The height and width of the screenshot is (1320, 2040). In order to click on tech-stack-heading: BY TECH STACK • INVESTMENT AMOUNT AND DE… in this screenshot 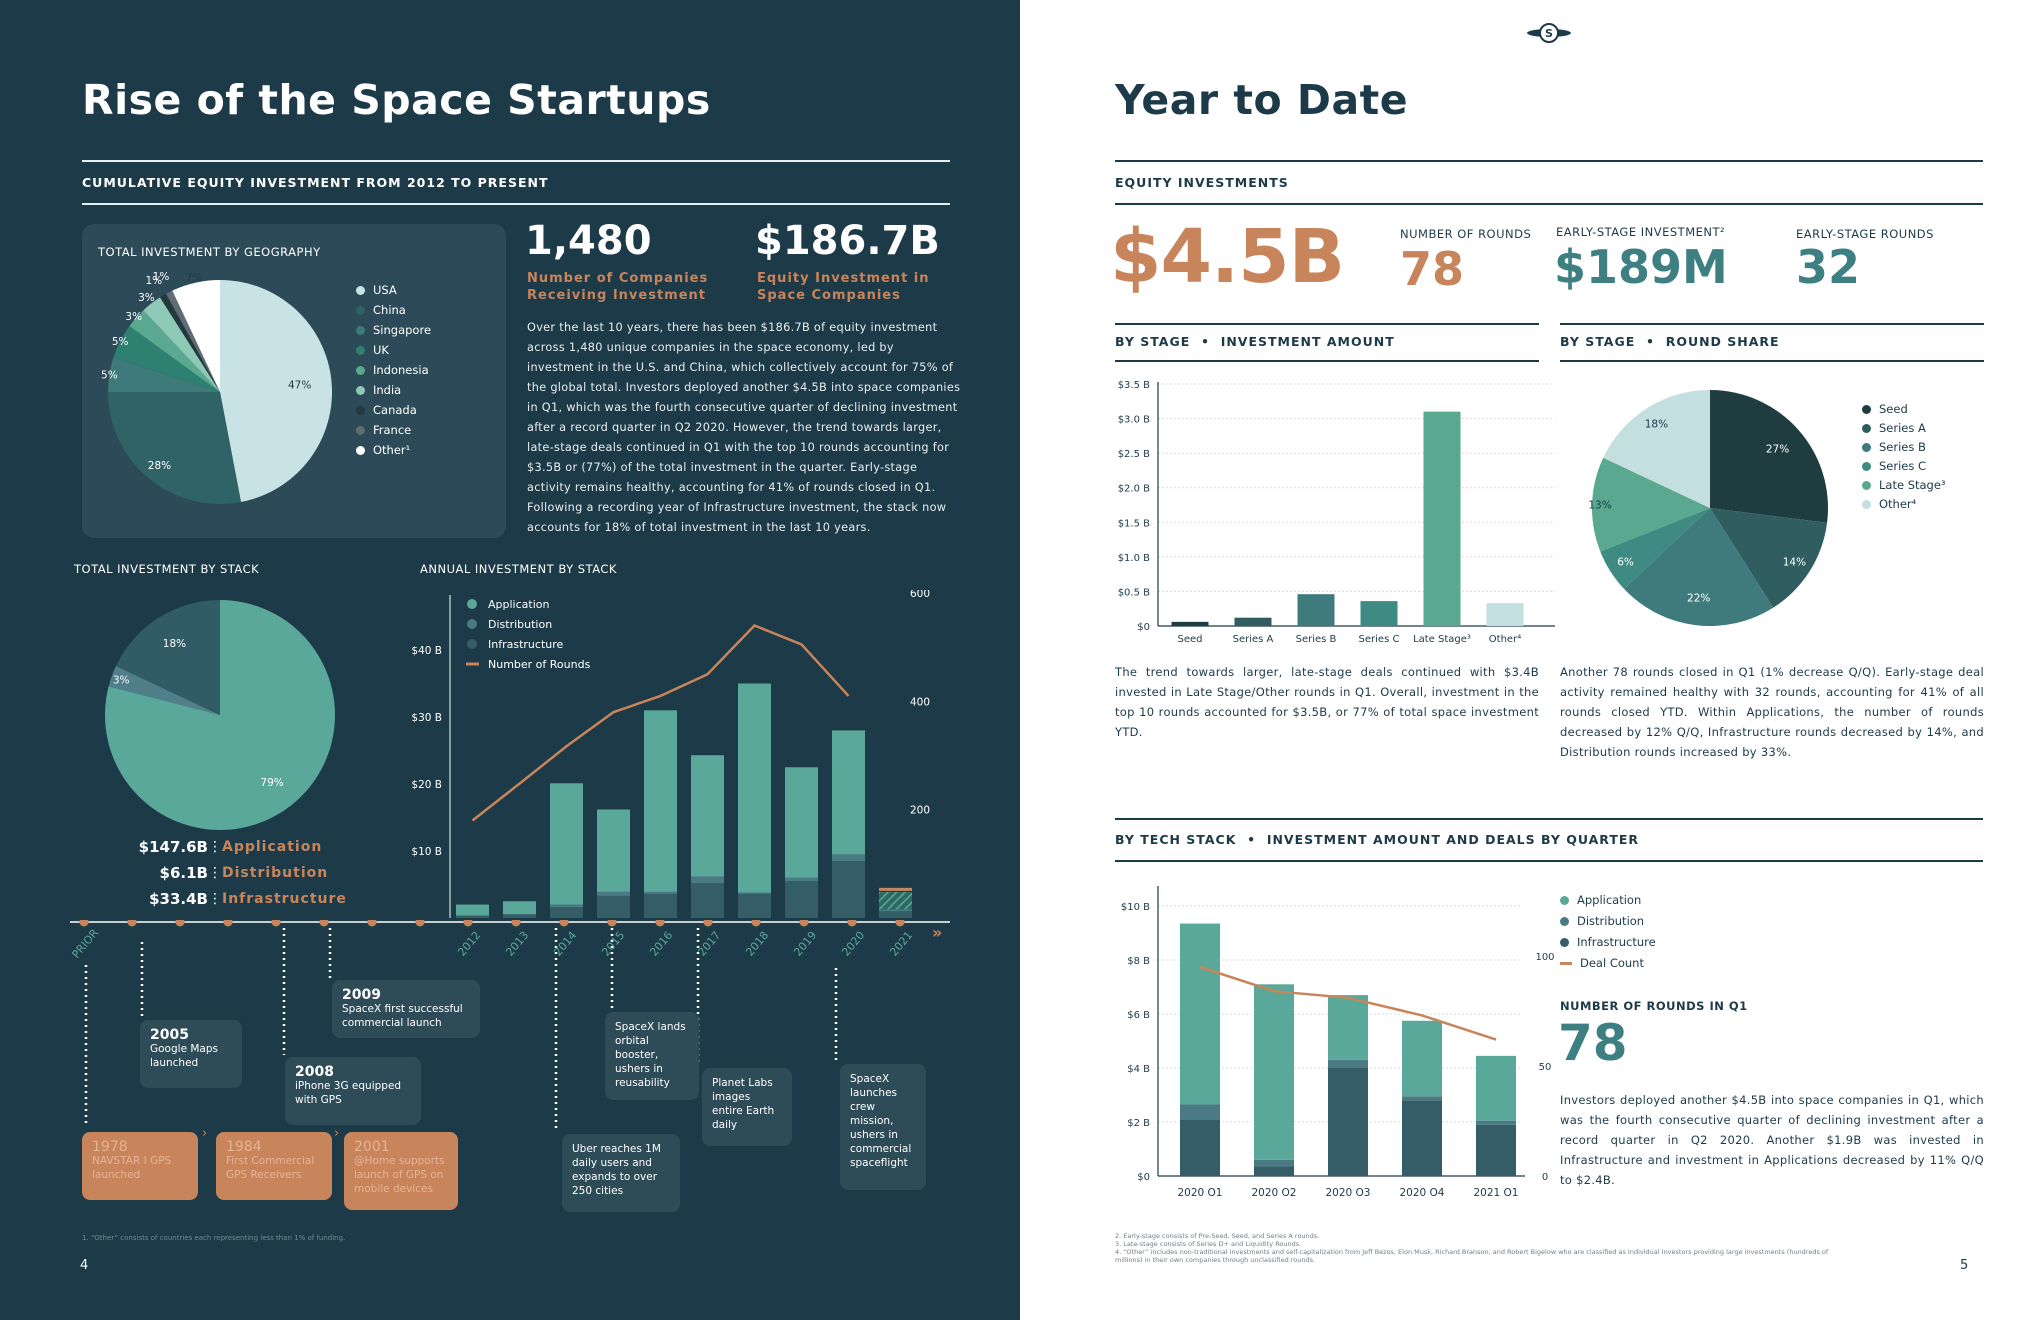, I will do `click(1377, 839)`.